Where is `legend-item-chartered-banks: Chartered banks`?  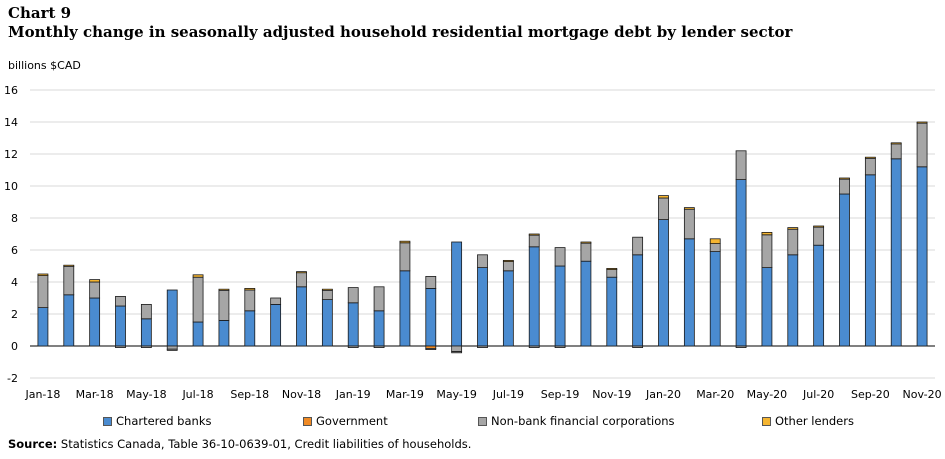
legend-item-chartered-banks: Chartered banks is located at coordinates (157, 421).